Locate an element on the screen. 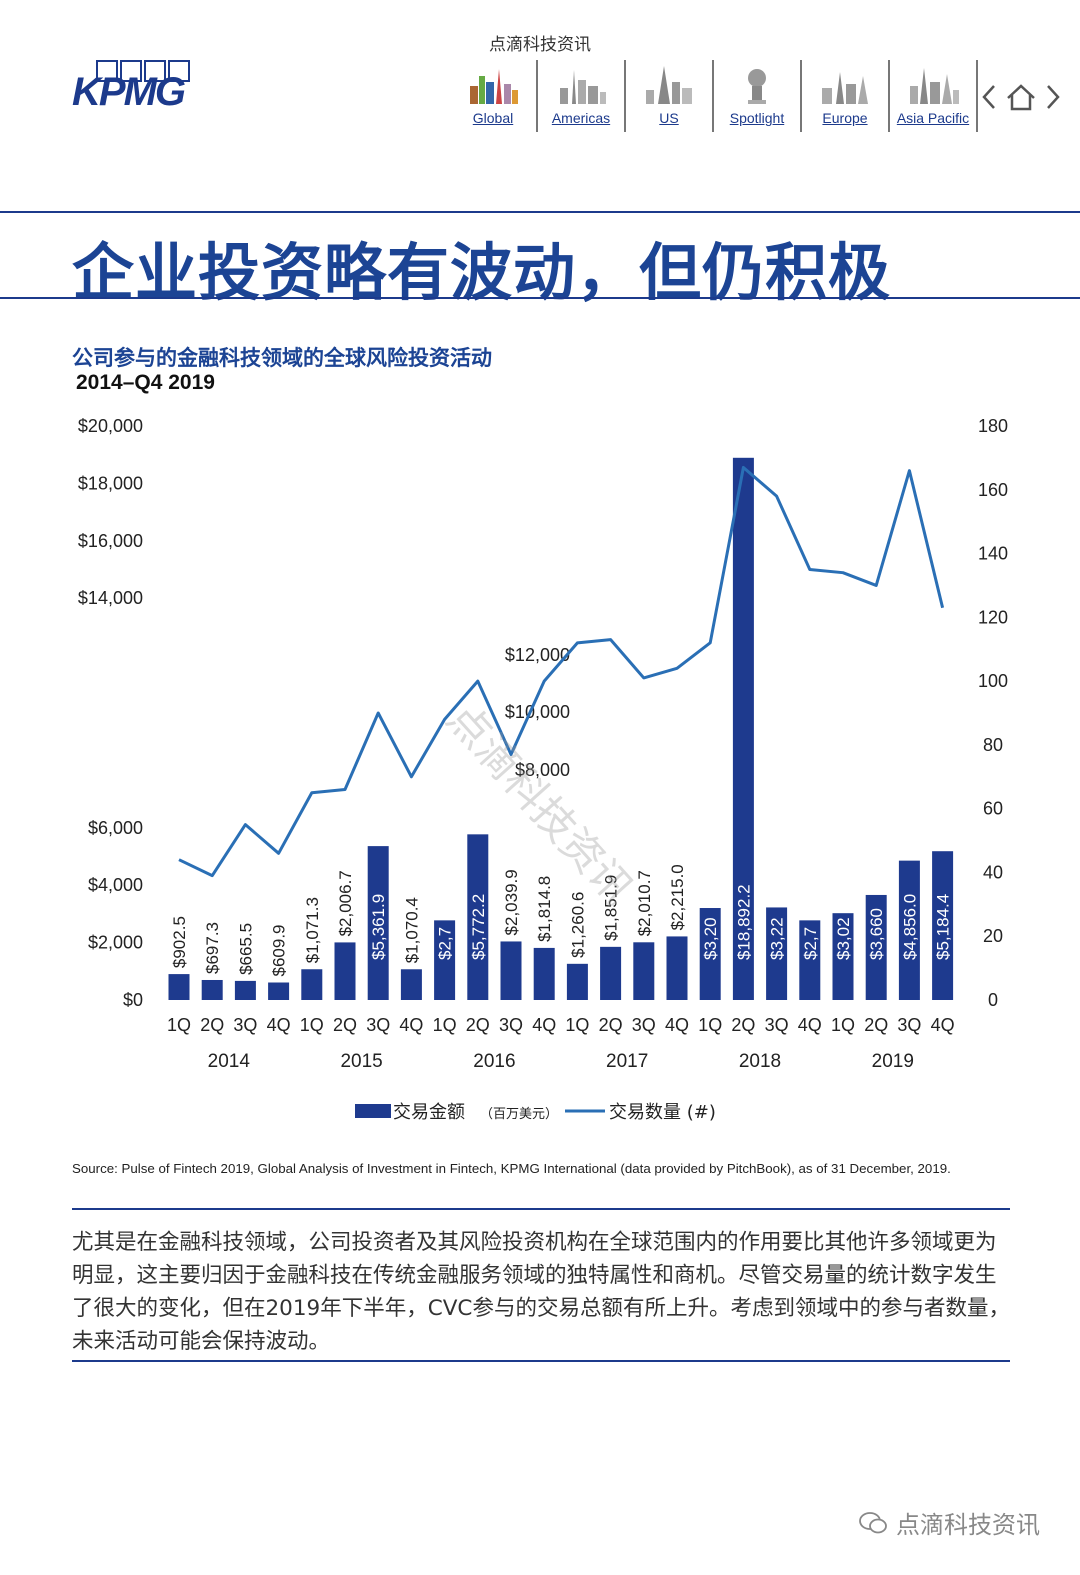 This screenshot has height=1575, width=1080. nav-label: US is located at coordinates (669, 118).